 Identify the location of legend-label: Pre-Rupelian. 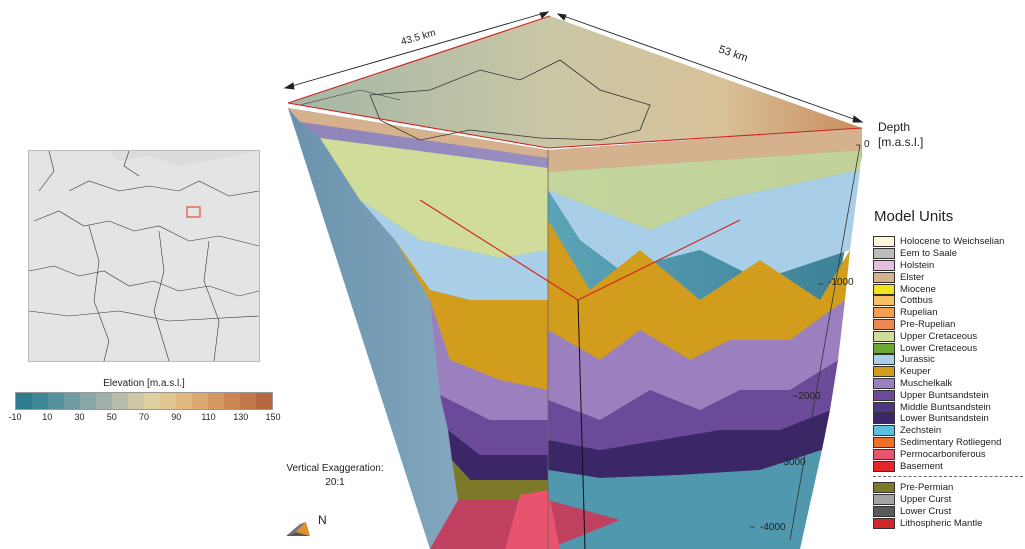
(928, 324).